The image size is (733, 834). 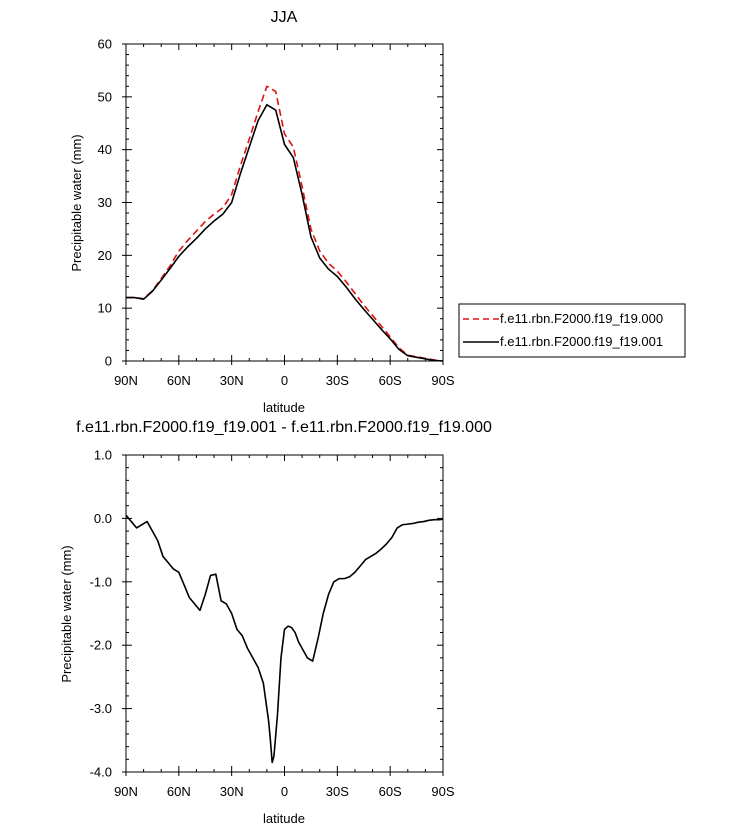 I want to click on legend-label-series-000: f.e11.rbn.F2000.f19_f19.000, so click(x=581, y=318).